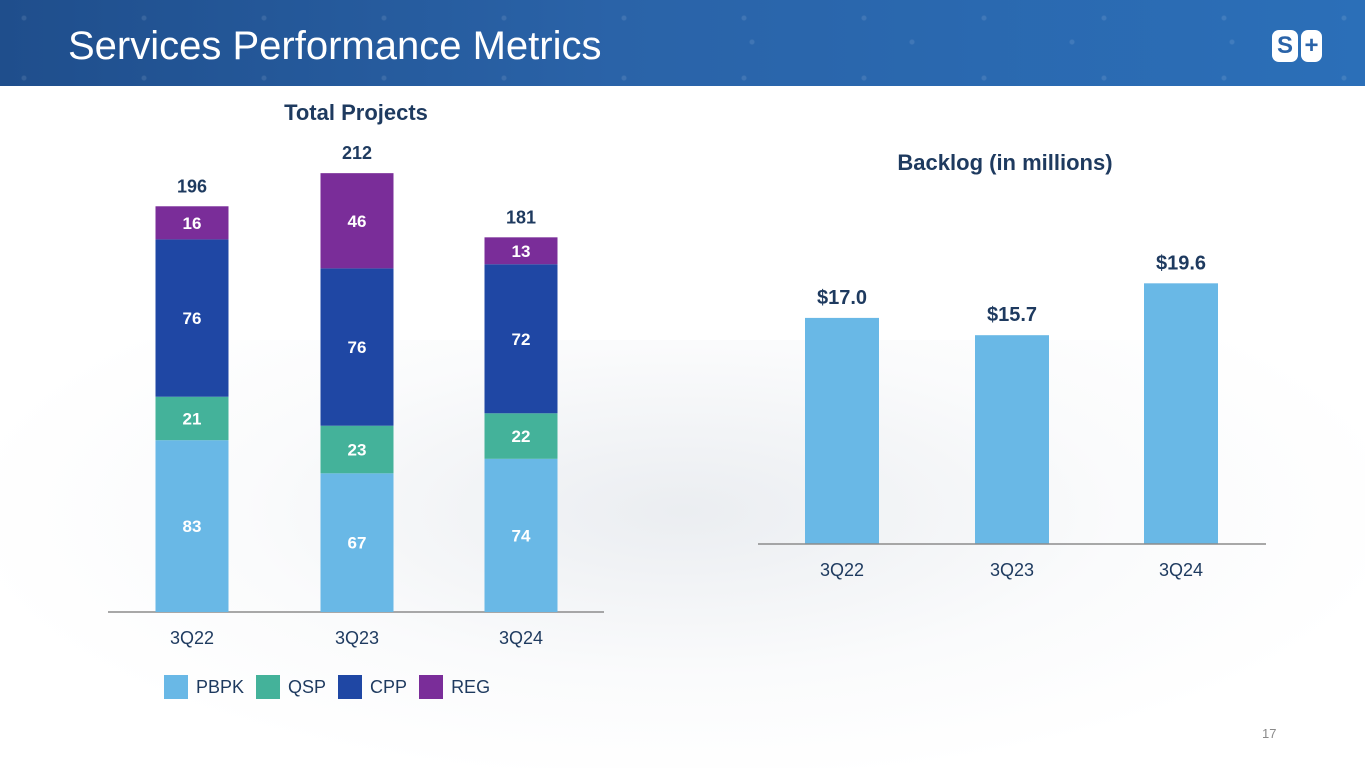 The width and height of the screenshot is (1365, 768). I want to click on legend-label-cpp: CPP, so click(389, 686).